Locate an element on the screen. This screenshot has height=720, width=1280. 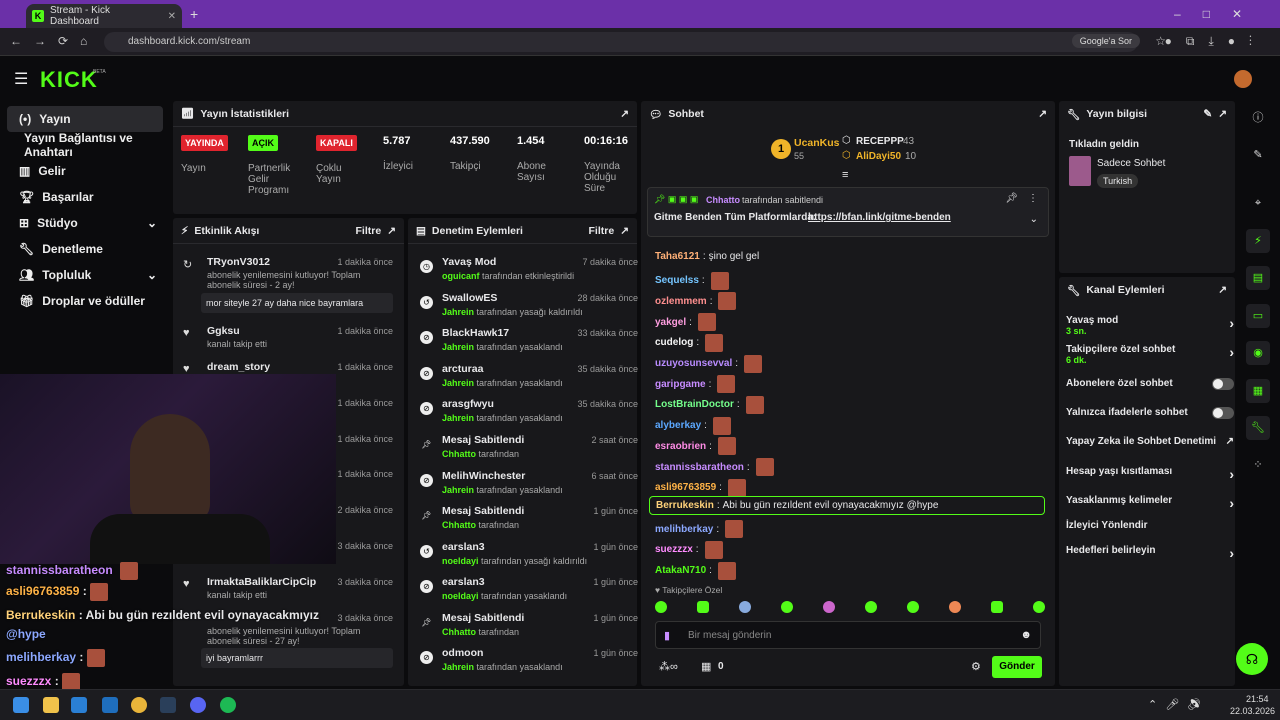
stream-tag: Turkish is located at coordinates (1118, 181).